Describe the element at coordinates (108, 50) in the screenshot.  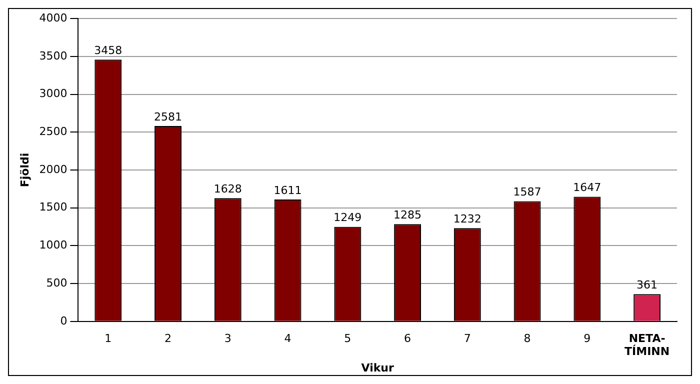
I see `data-label: 3458` at that location.